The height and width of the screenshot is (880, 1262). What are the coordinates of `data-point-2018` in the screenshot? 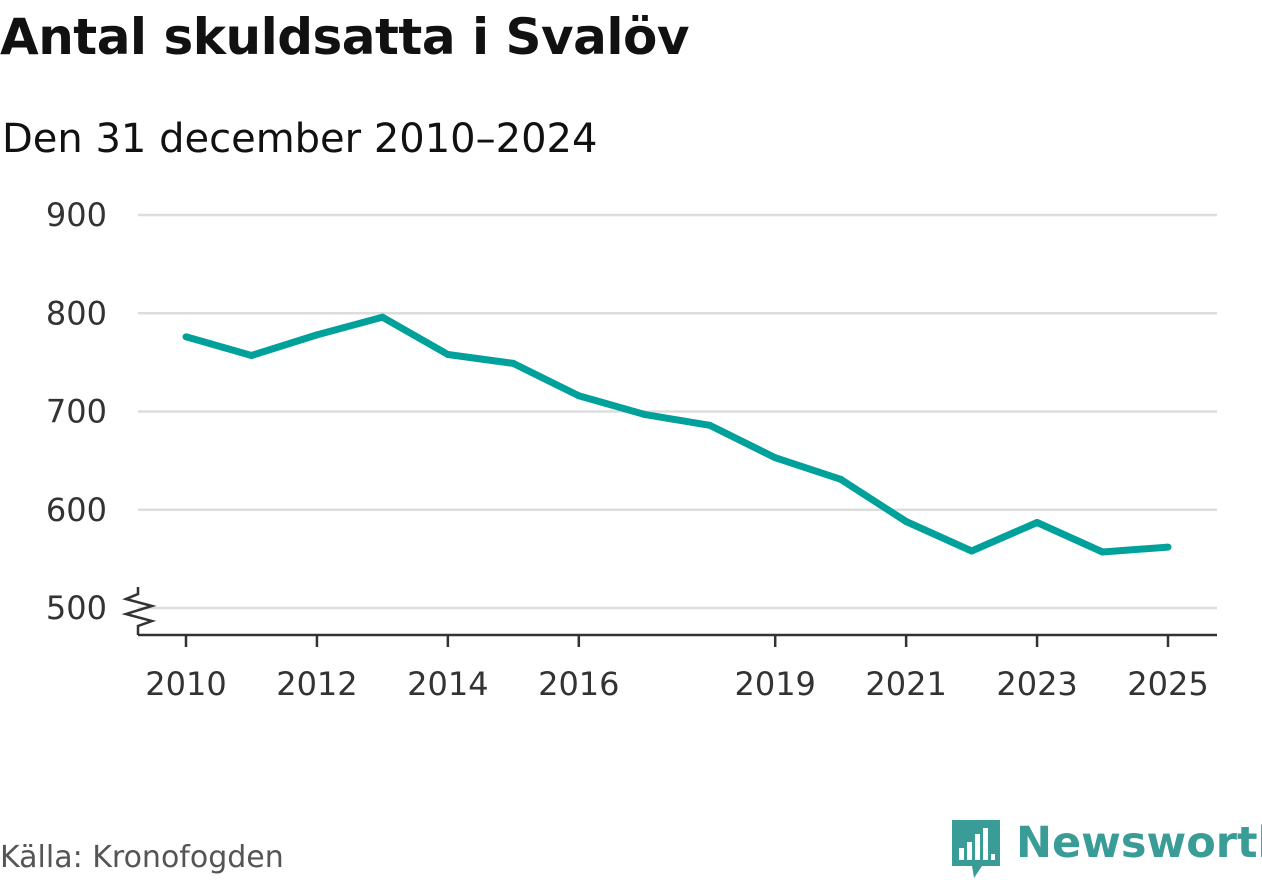 It's located at (710, 425).